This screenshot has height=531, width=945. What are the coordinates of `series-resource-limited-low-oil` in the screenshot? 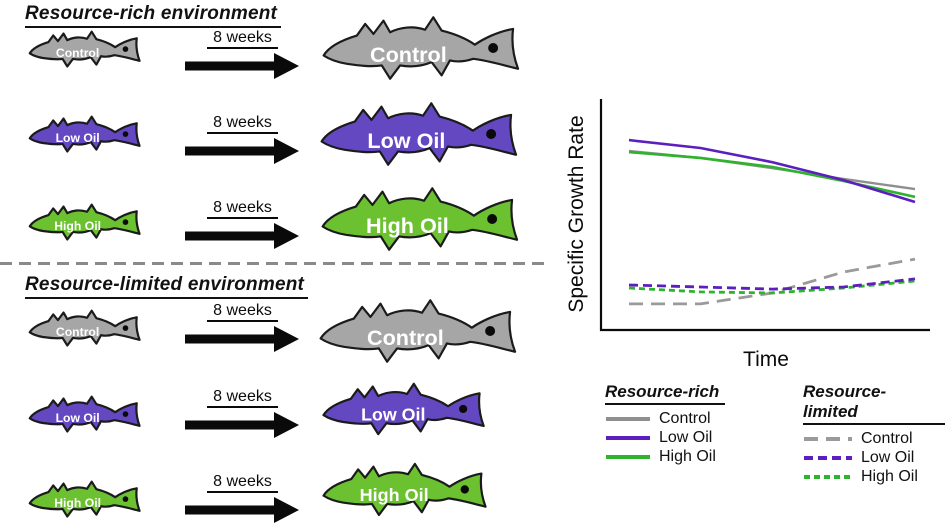 It's located at (772, 284).